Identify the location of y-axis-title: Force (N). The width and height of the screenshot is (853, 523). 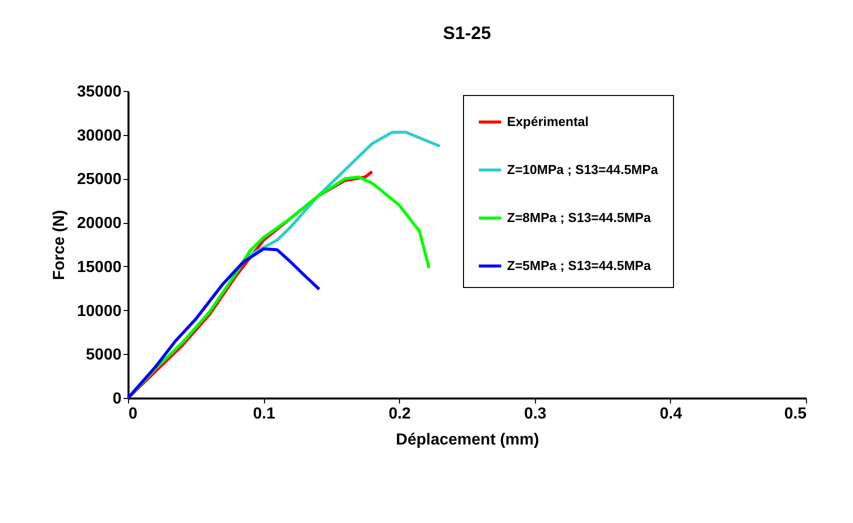
(59, 245).